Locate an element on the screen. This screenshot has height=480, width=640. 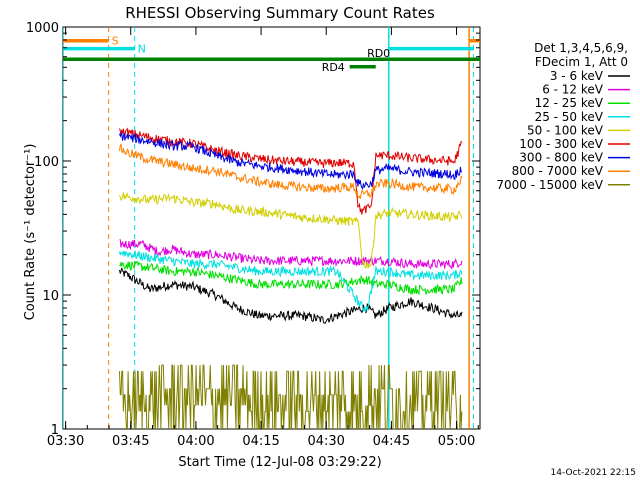
legend-header-line-2: FDecim 1, Att 0 is located at coordinates (581, 62).